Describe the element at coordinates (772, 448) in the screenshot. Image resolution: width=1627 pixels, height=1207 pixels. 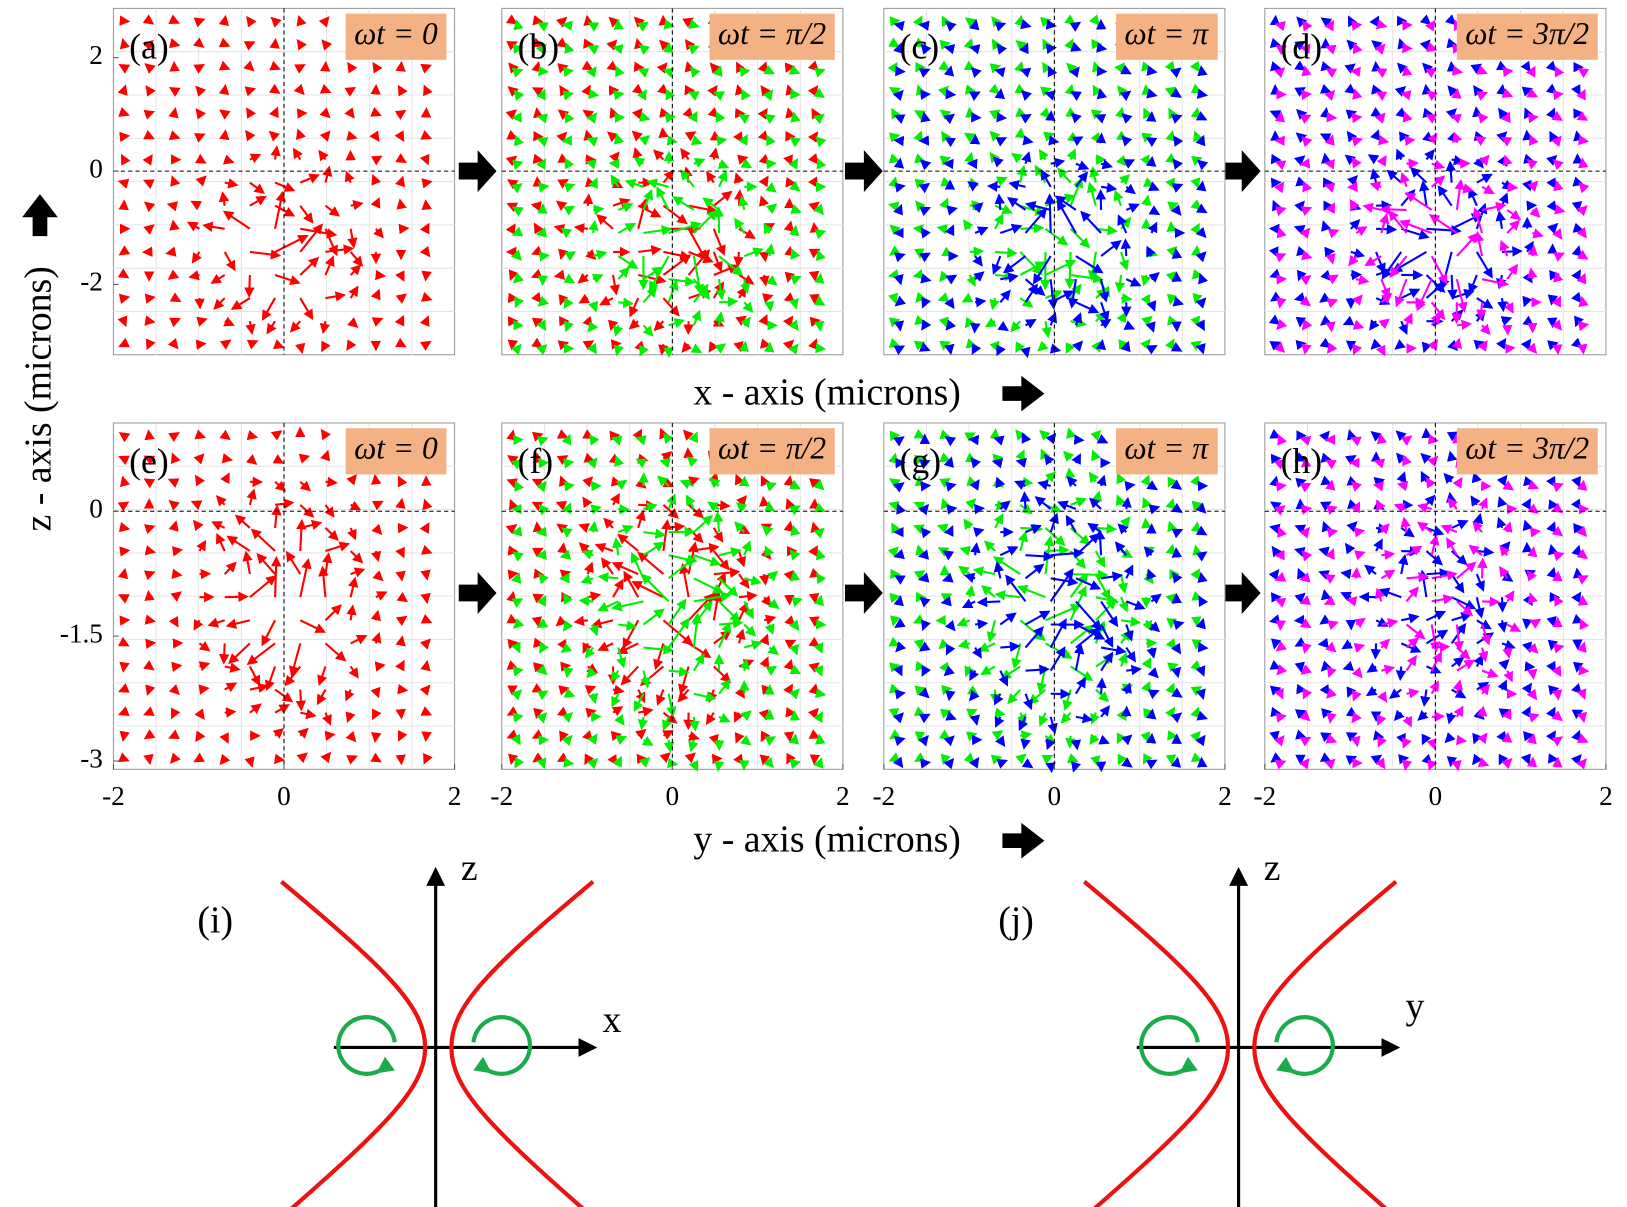
I see `annotation: ωt = π/2` at that location.